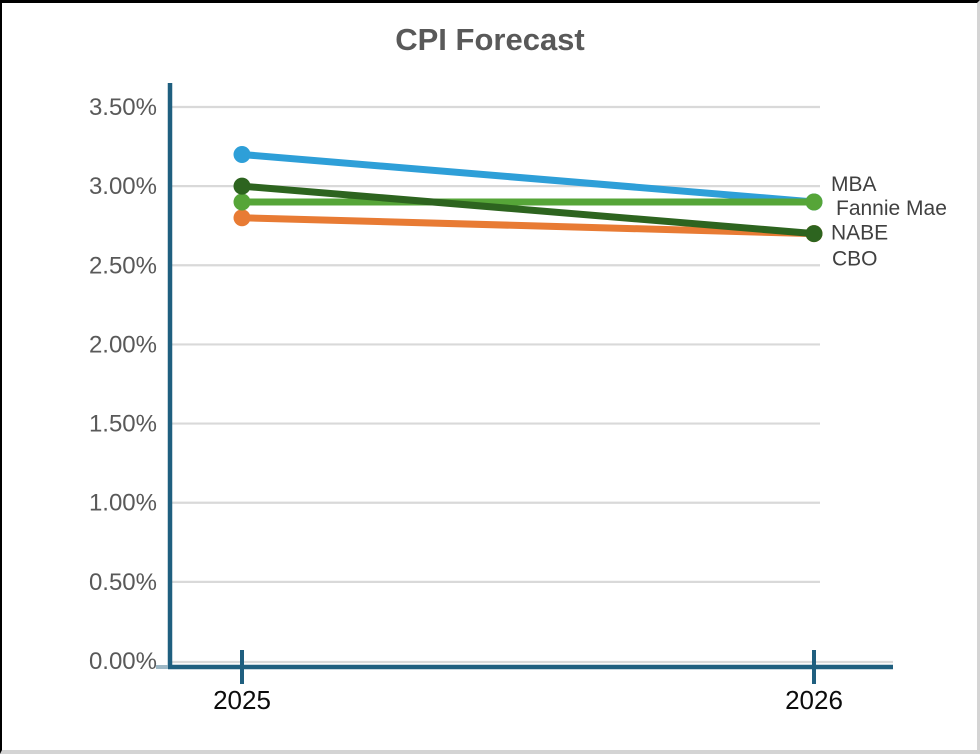  I want to click on y-axis-tick-label: 0.50%, so click(123, 582).